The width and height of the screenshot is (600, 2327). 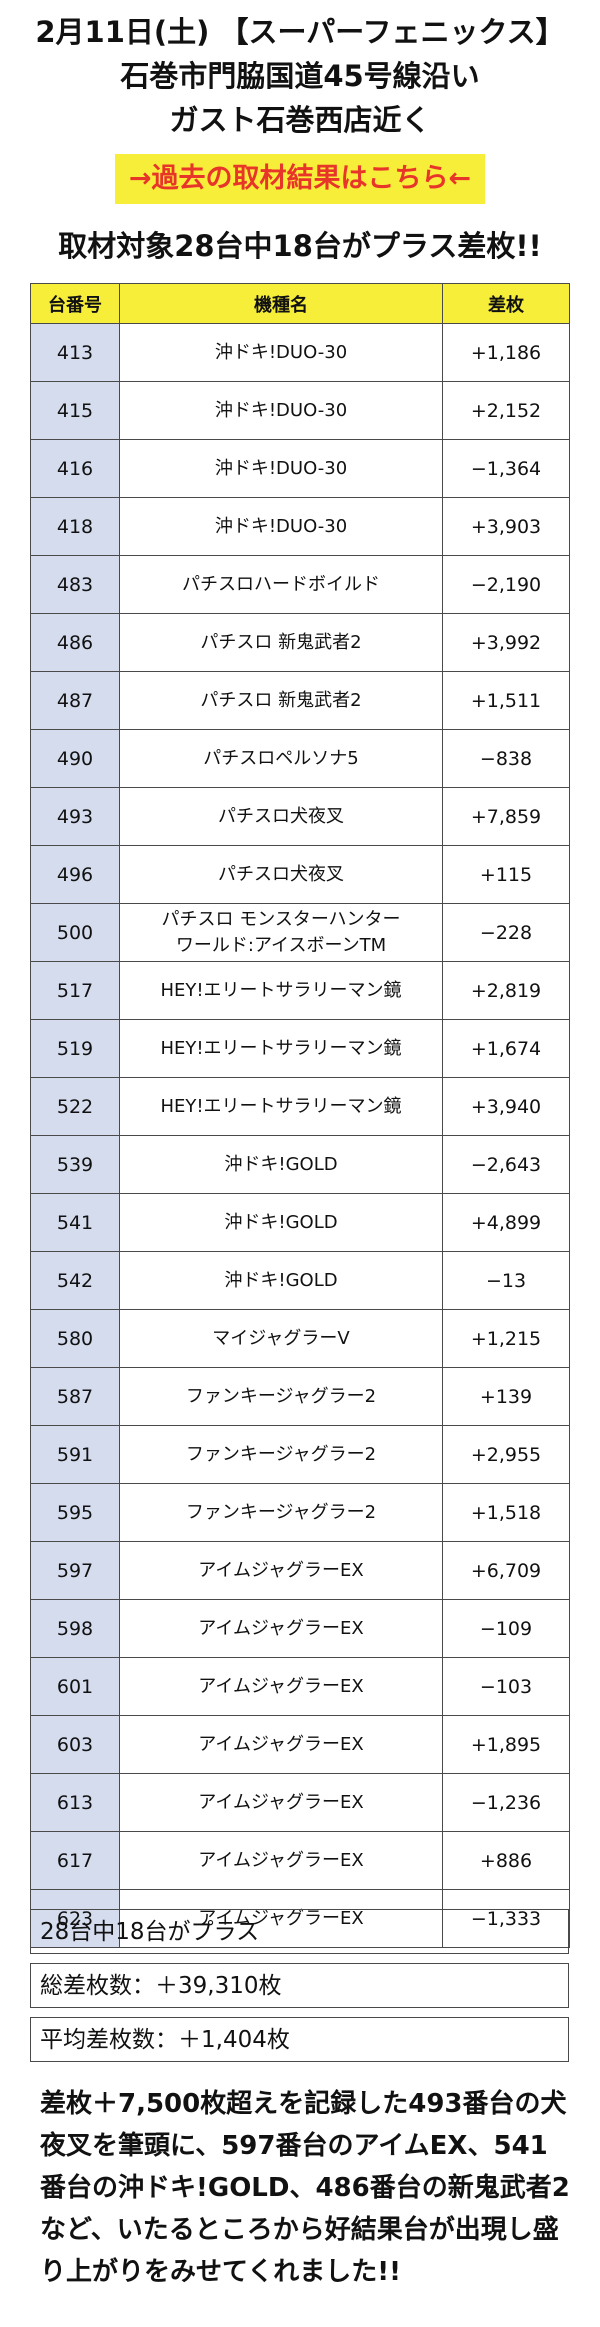 I want to click on table-row: 493 パチスロ犬夜叉 +7,859, so click(x=300, y=816).